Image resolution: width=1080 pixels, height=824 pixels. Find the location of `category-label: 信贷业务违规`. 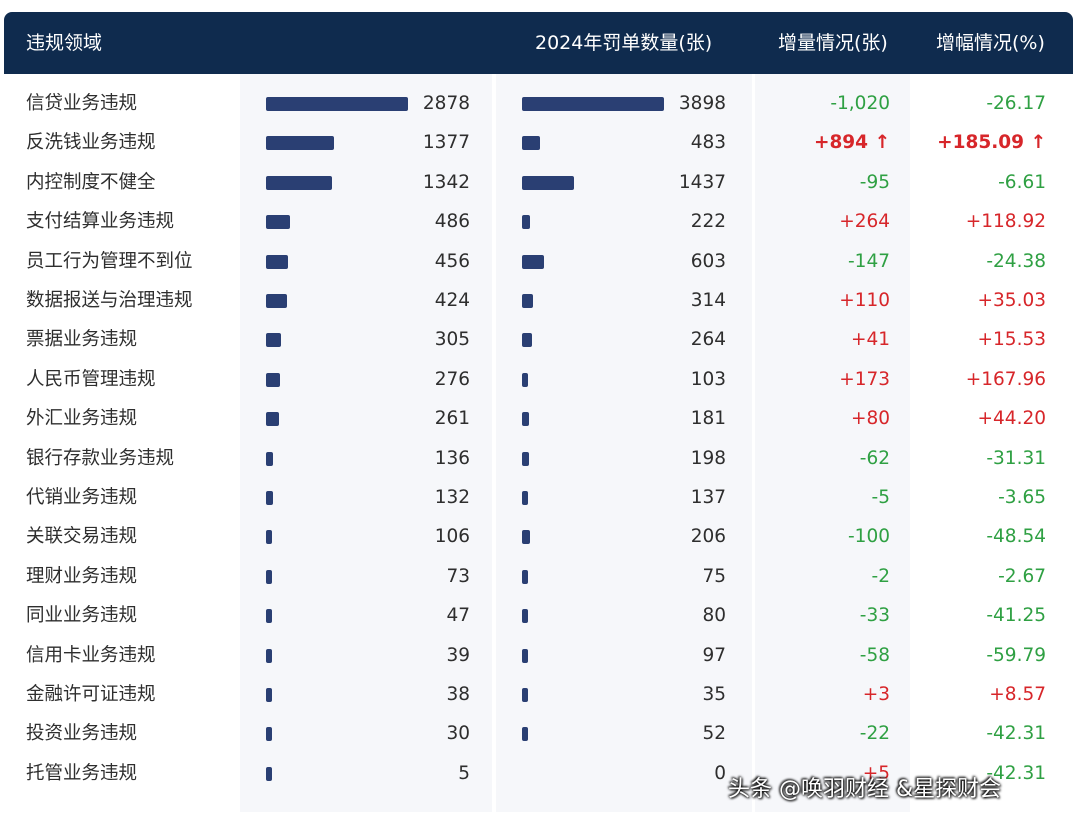

category-label: 信贷业务违规 is located at coordinates (82, 103).